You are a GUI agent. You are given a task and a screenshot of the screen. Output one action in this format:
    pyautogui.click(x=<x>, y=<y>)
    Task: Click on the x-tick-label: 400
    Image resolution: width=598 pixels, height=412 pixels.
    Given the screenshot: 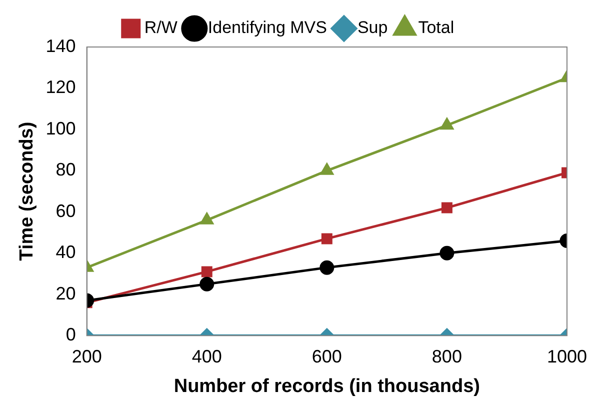 What is the action you would take?
    pyautogui.click(x=207, y=356)
    